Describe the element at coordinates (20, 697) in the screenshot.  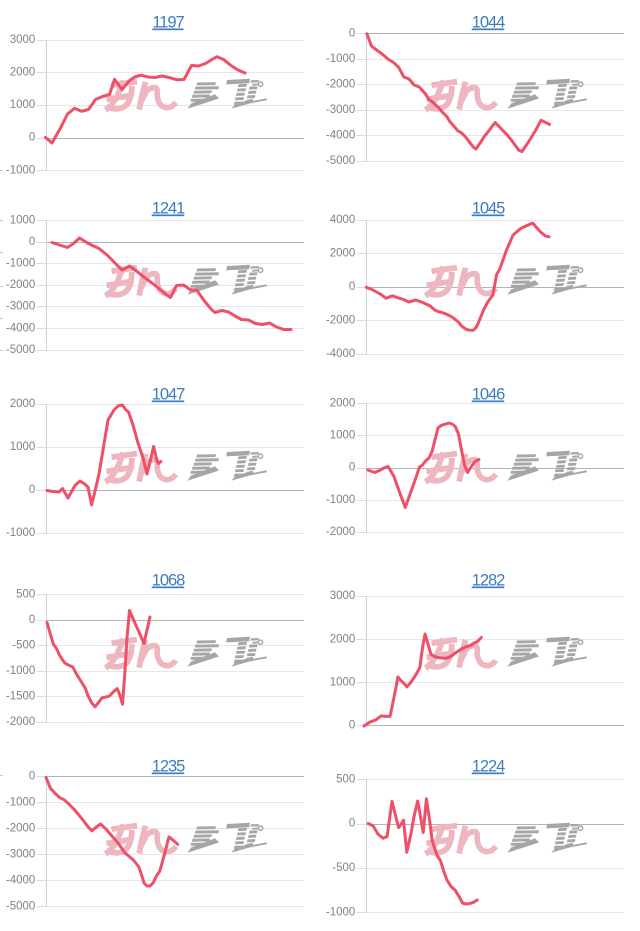
I see `svg-text: -1500` at that location.